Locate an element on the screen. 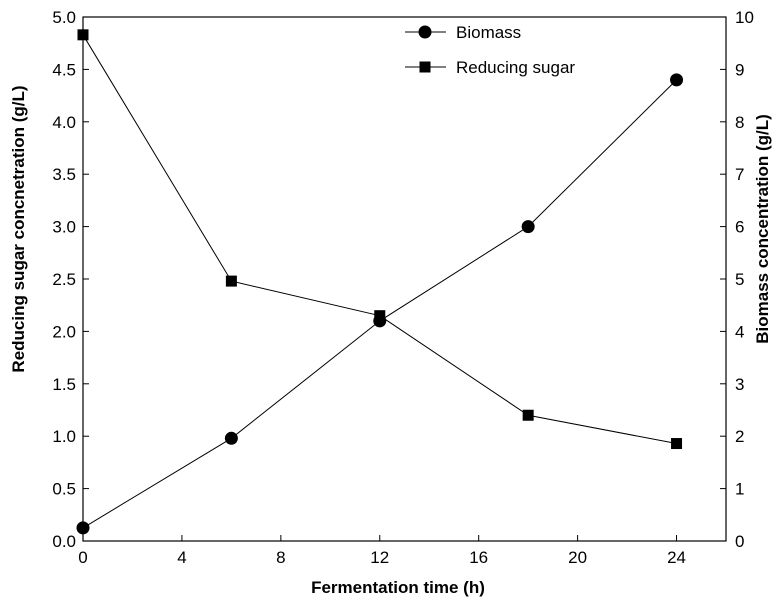 This screenshot has height=603, width=776. y-left-tick-label-6: 3.0 is located at coordinates (64, 227).